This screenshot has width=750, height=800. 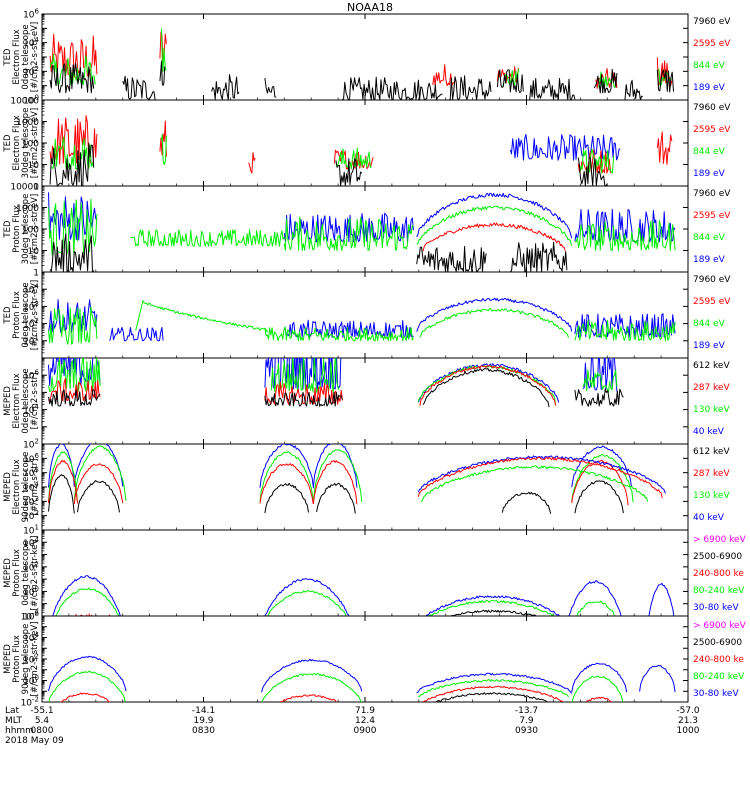 I want to click on x-tick-mlt: 19.9, so click(x=203, y=721).